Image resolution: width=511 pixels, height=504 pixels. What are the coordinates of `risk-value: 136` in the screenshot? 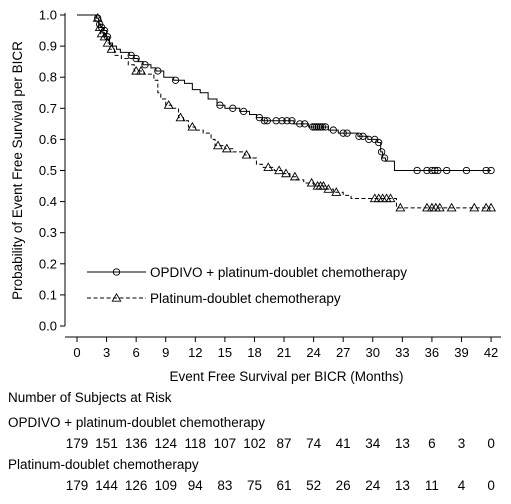 It's located at (136, 443).